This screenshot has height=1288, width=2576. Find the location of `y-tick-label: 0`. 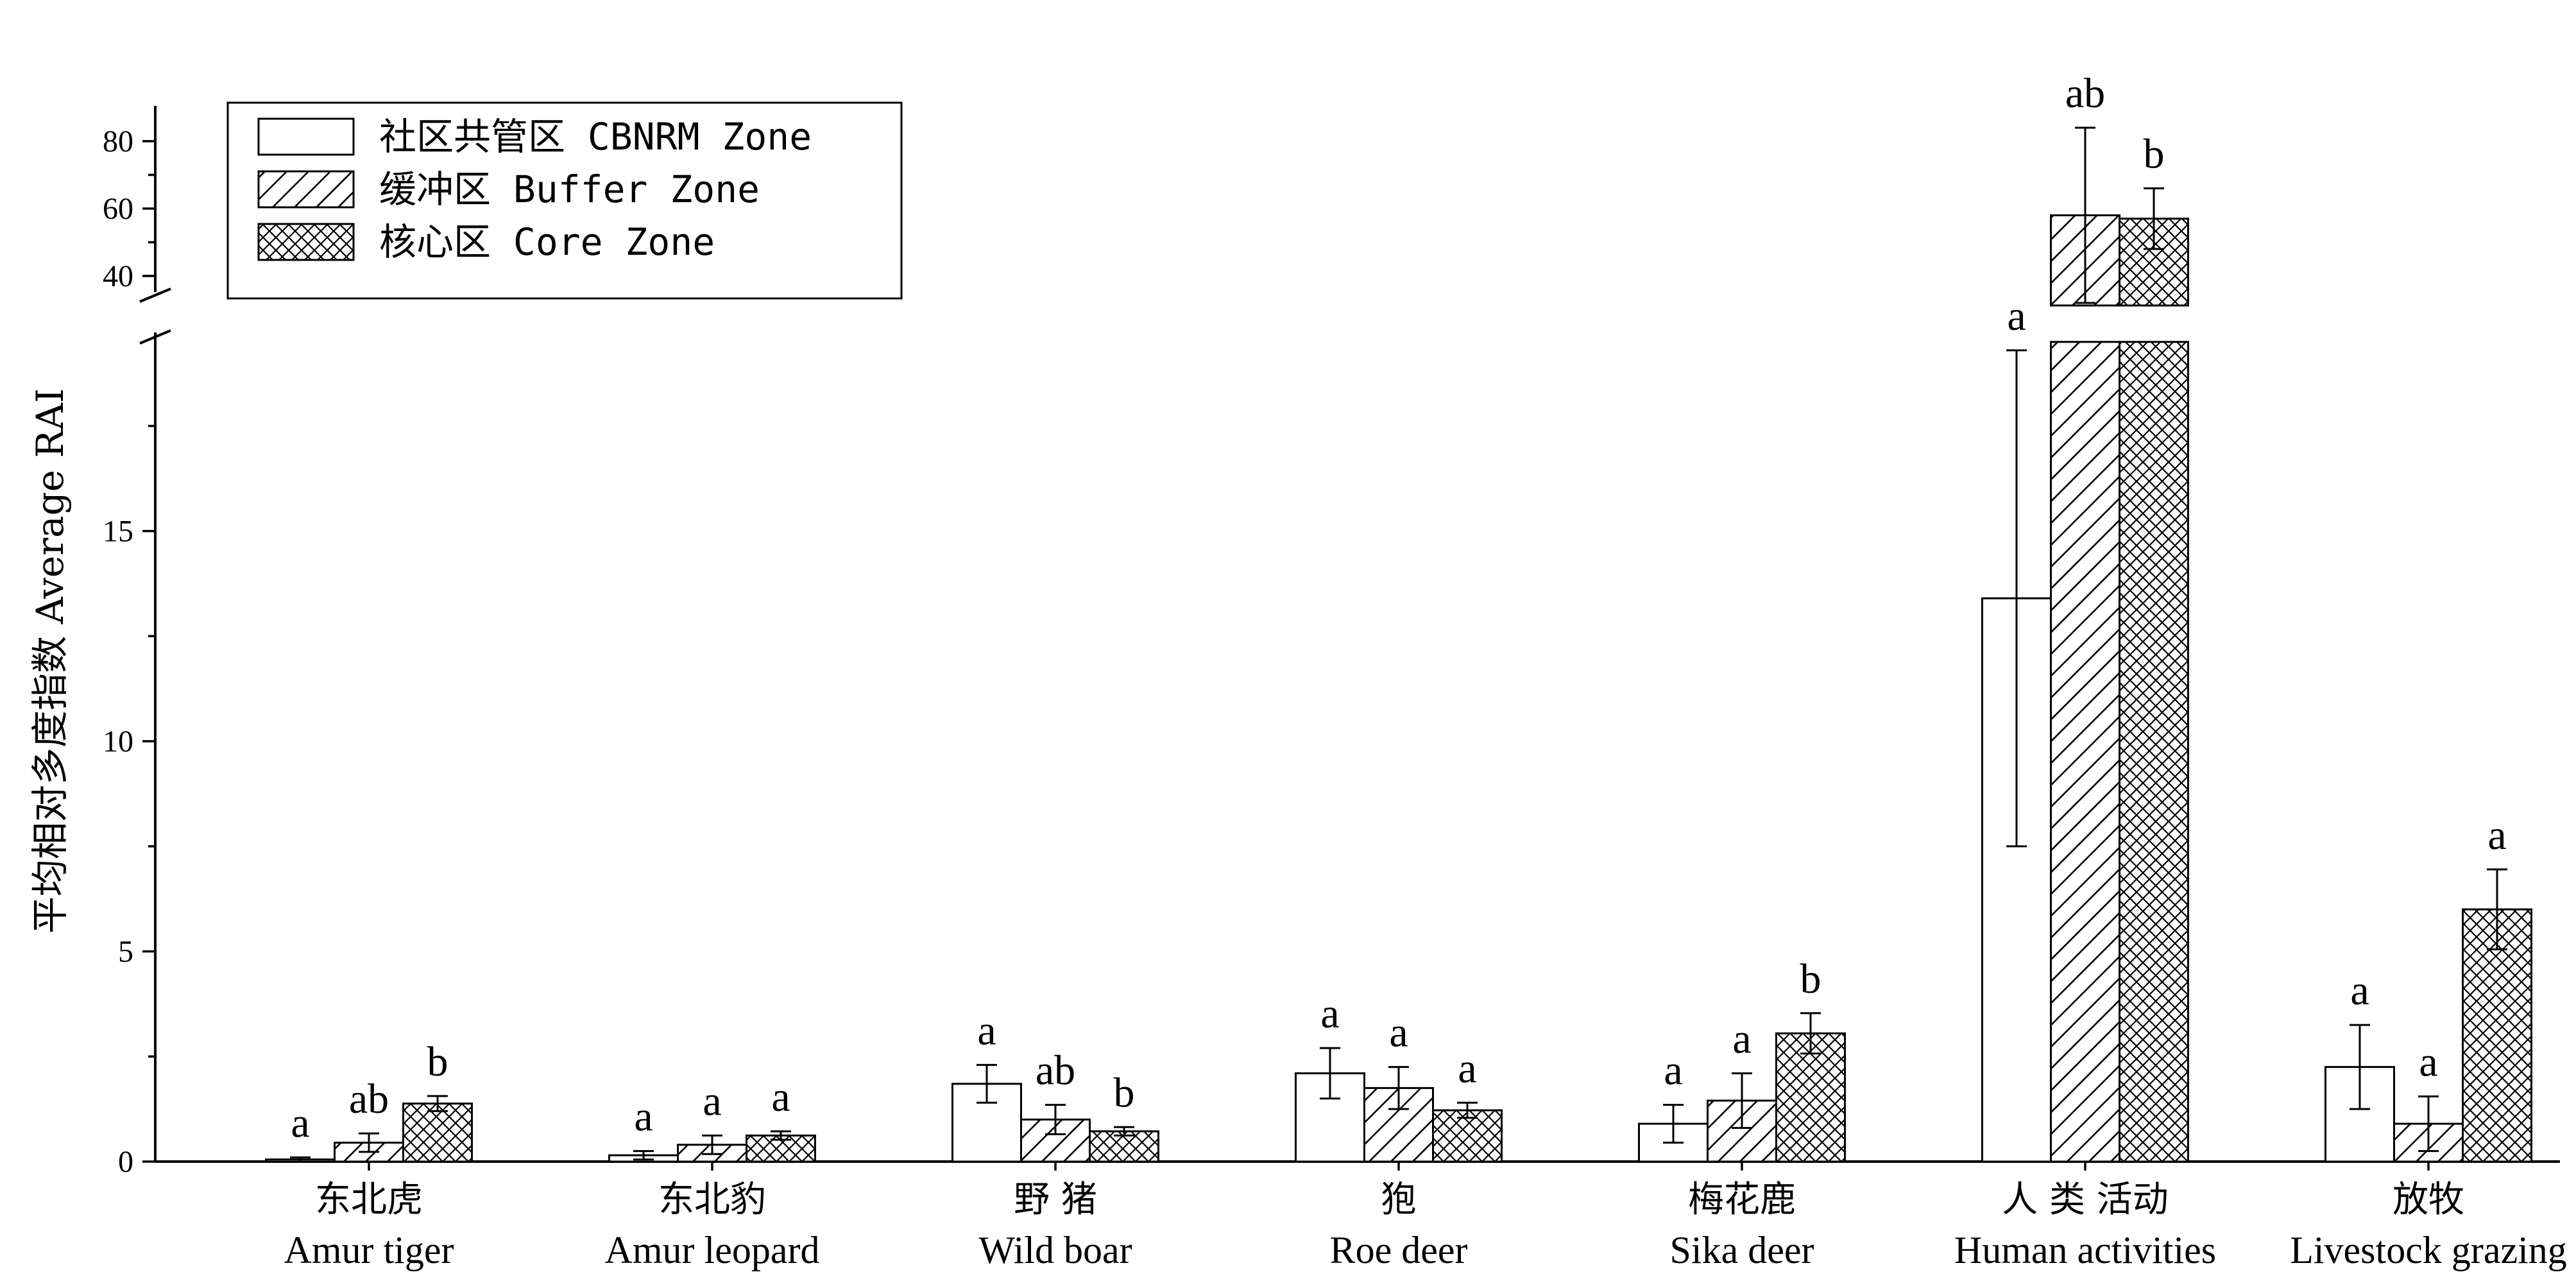

y-tick-label: 0 is located at coordinates (126, 1162).